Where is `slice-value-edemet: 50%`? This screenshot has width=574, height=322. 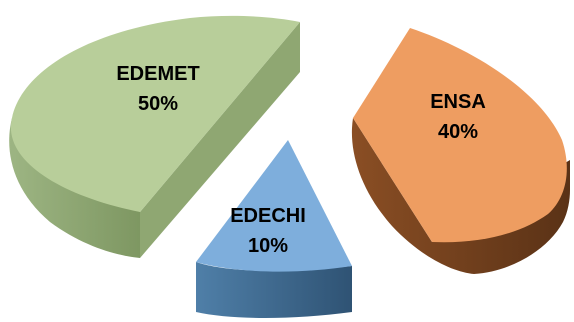 slice-value-edemet: 50% is located at coordinates (158, 104).